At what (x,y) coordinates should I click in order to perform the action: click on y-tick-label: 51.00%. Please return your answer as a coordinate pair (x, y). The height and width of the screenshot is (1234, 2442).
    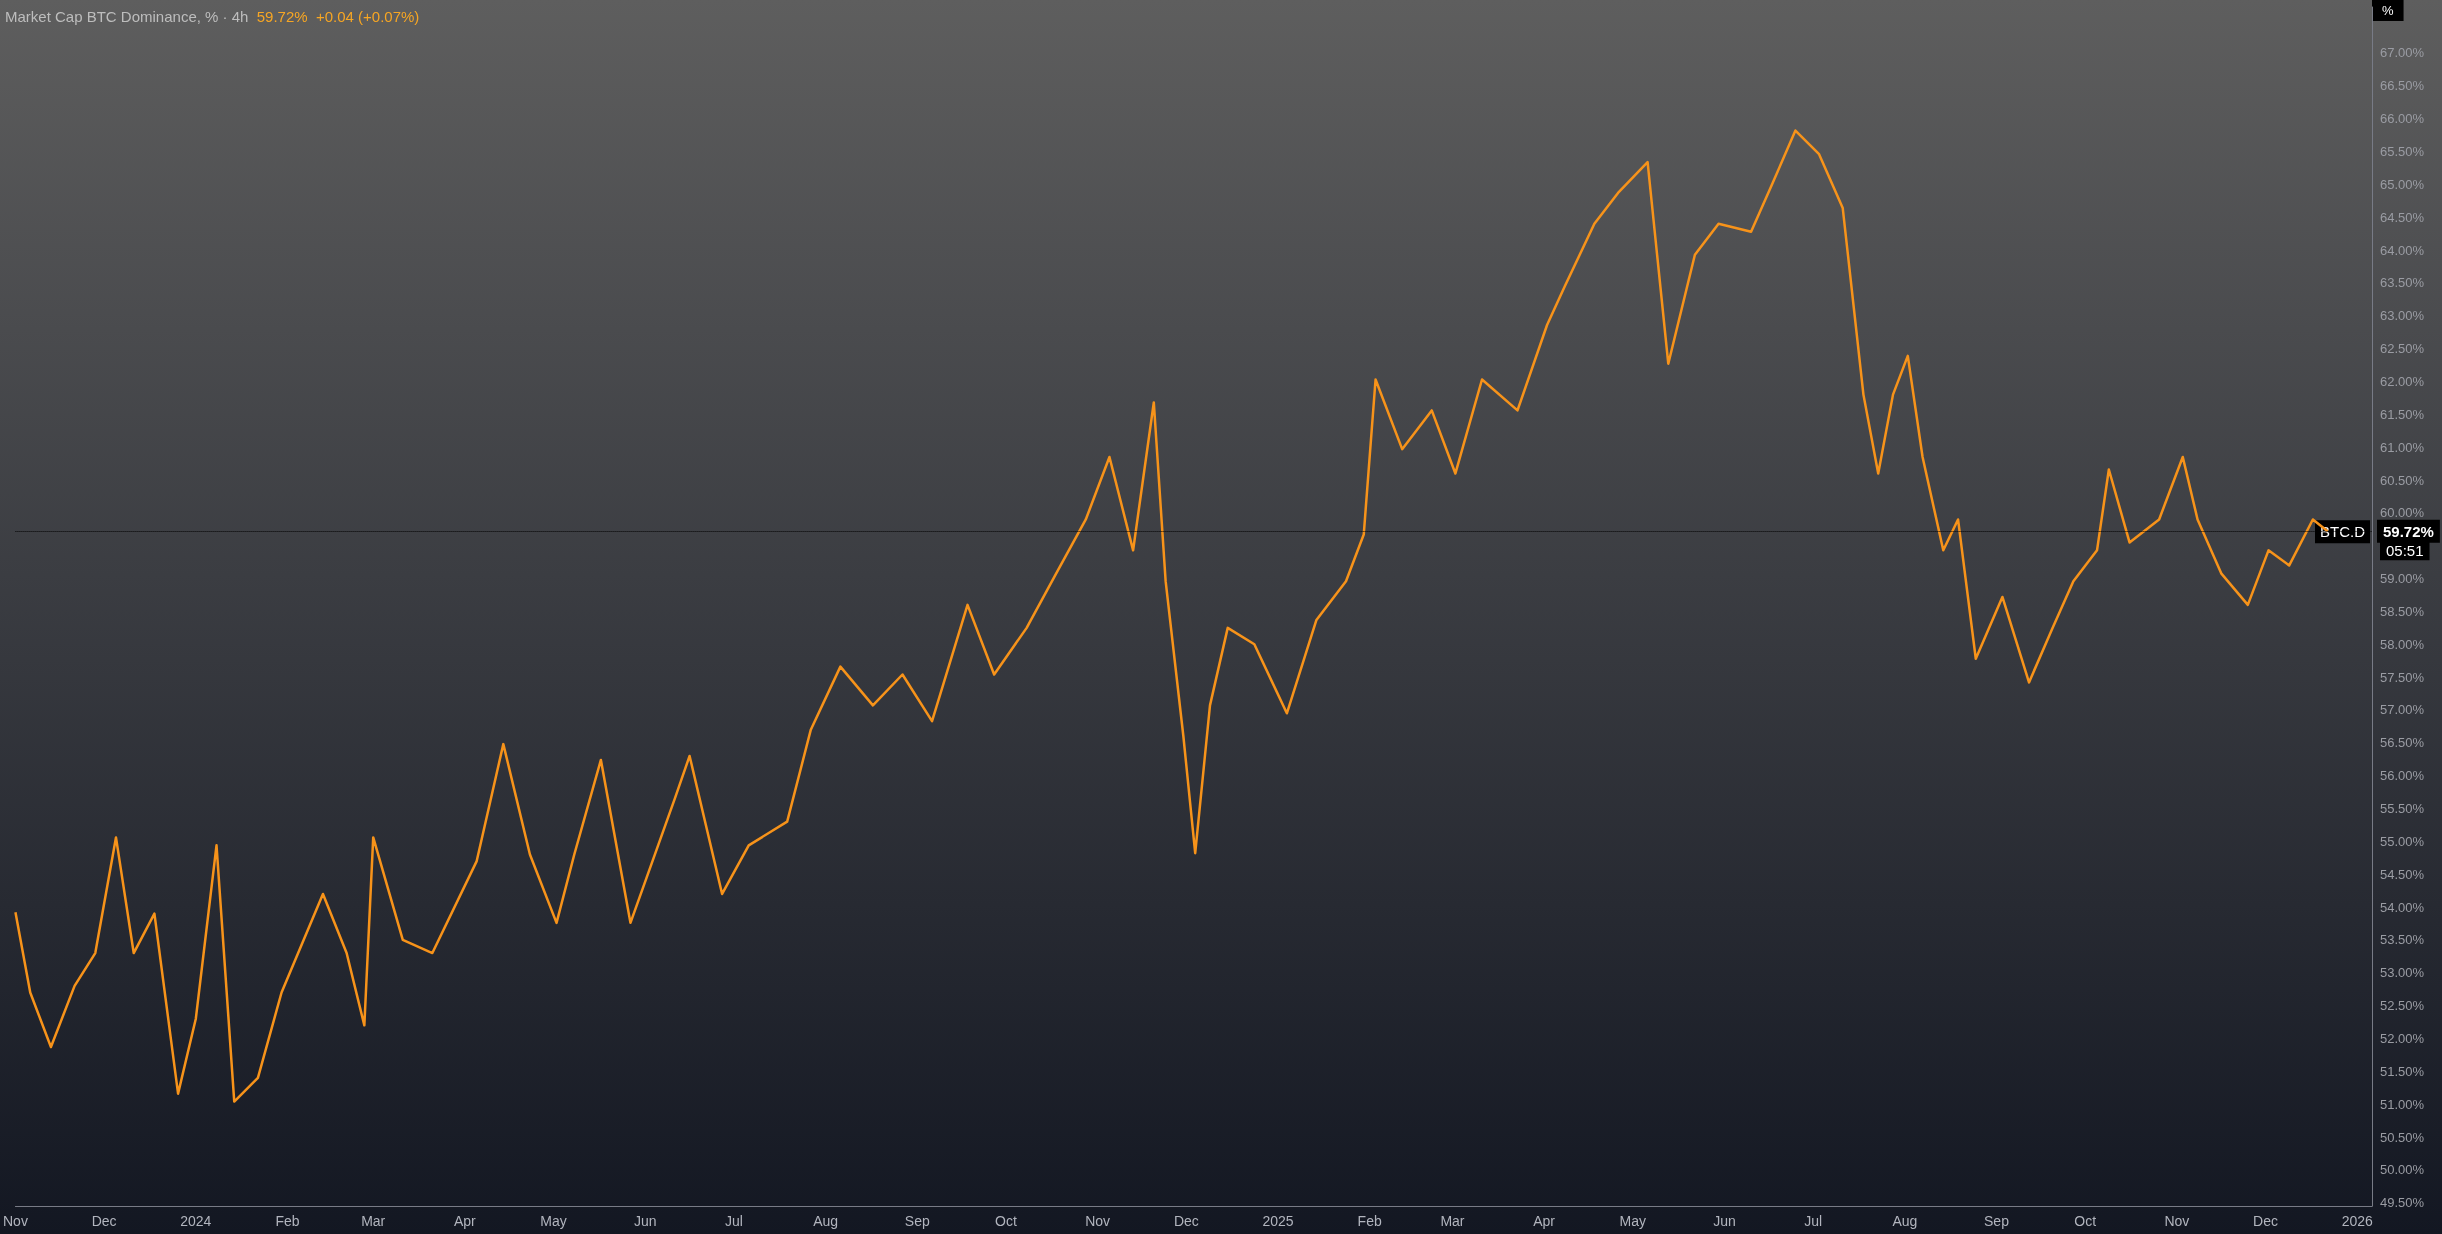
    Looking at the image, I should click on (2402, 1104).